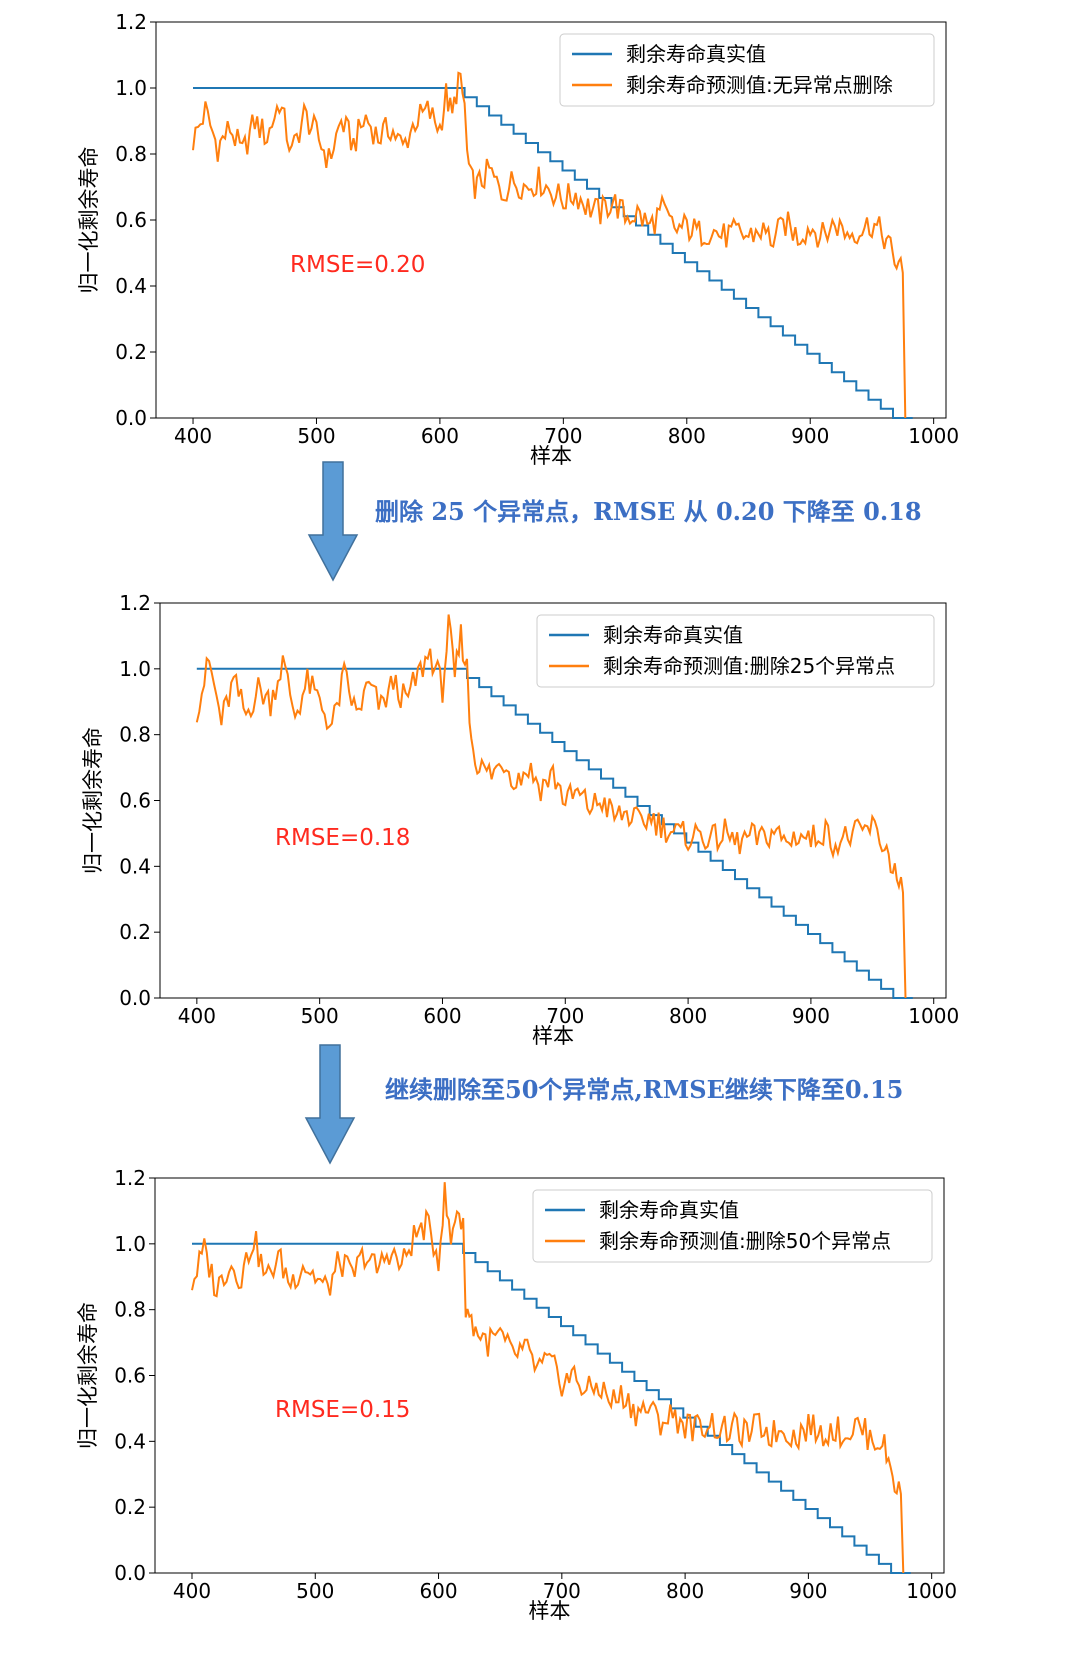 This screenshot has width=1080, height=1675. What do you see at coordinates (644, 1089) in the screenshot?
I see `caption-step-2: 继续删除至50个异常点,RMSE继续下降至0.15` at bounding box center [644, 1089].